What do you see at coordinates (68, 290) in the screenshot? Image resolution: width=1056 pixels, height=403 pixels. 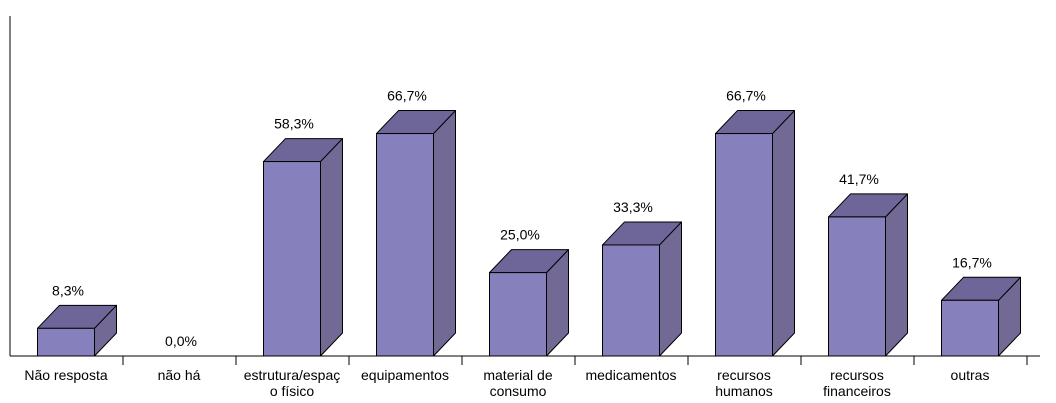 I see `data-label: 8,3%` at bounding box center [68, 290].